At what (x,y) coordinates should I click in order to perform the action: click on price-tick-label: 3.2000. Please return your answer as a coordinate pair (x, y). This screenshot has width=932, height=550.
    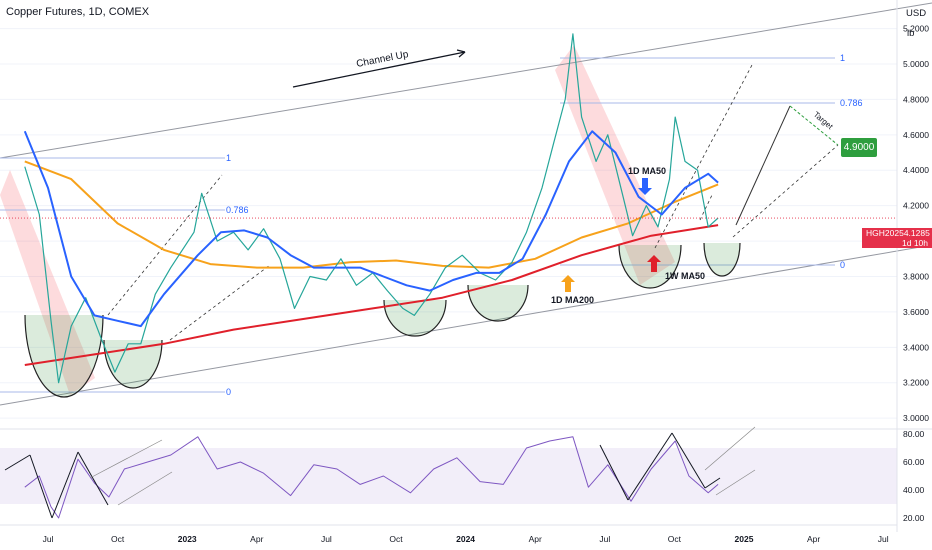
    Looking at the image, I should click on (916, 383).